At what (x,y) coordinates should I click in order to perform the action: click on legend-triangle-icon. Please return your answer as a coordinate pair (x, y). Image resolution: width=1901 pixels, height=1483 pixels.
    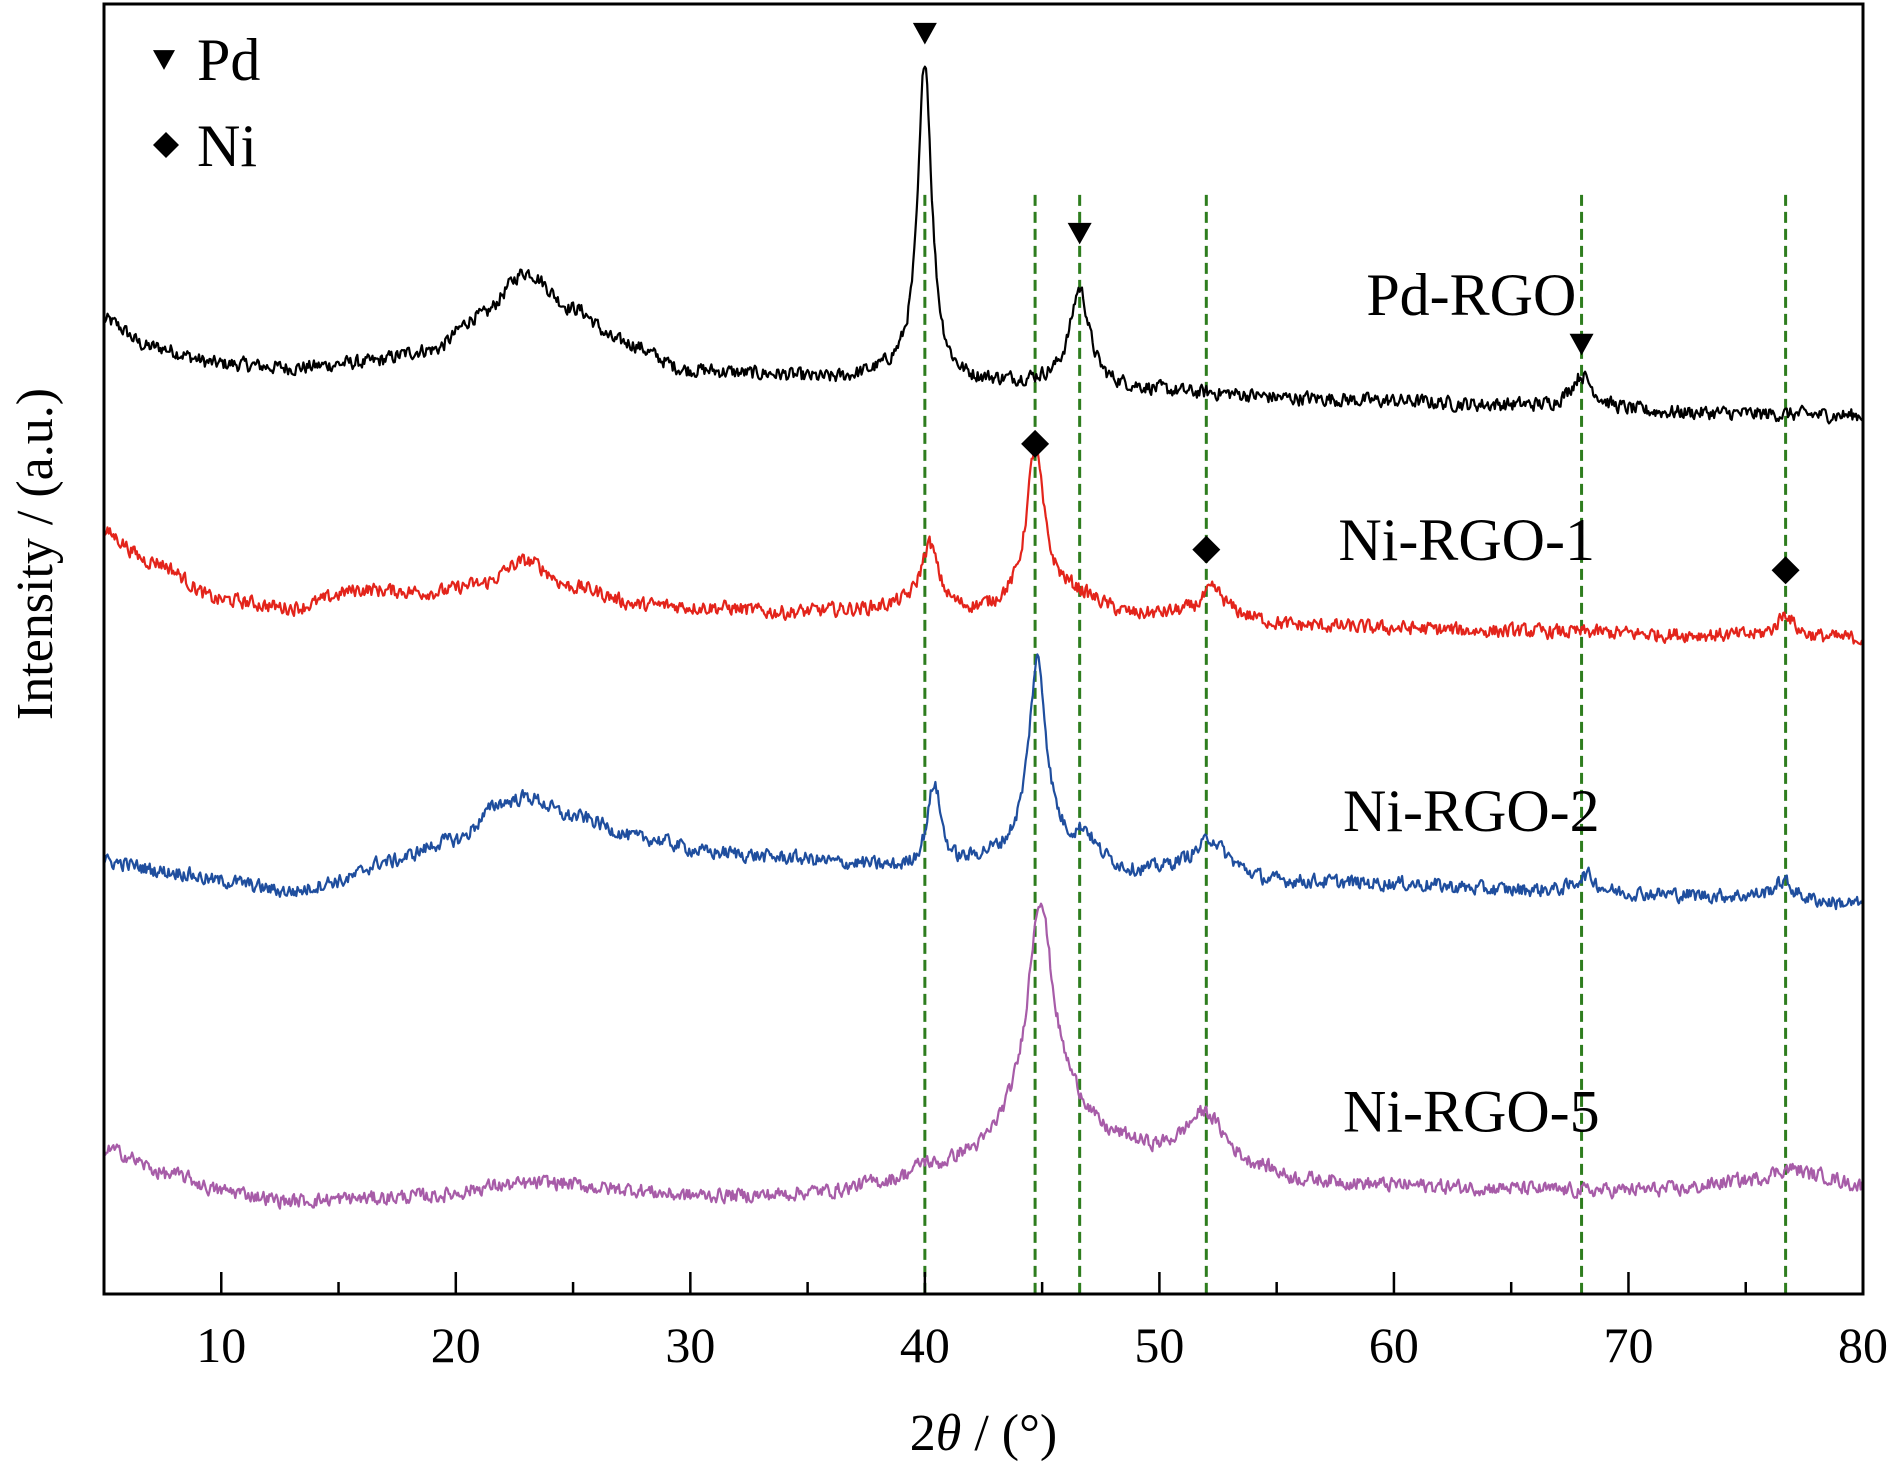
    Looking at the image, I should click on (164, 60).